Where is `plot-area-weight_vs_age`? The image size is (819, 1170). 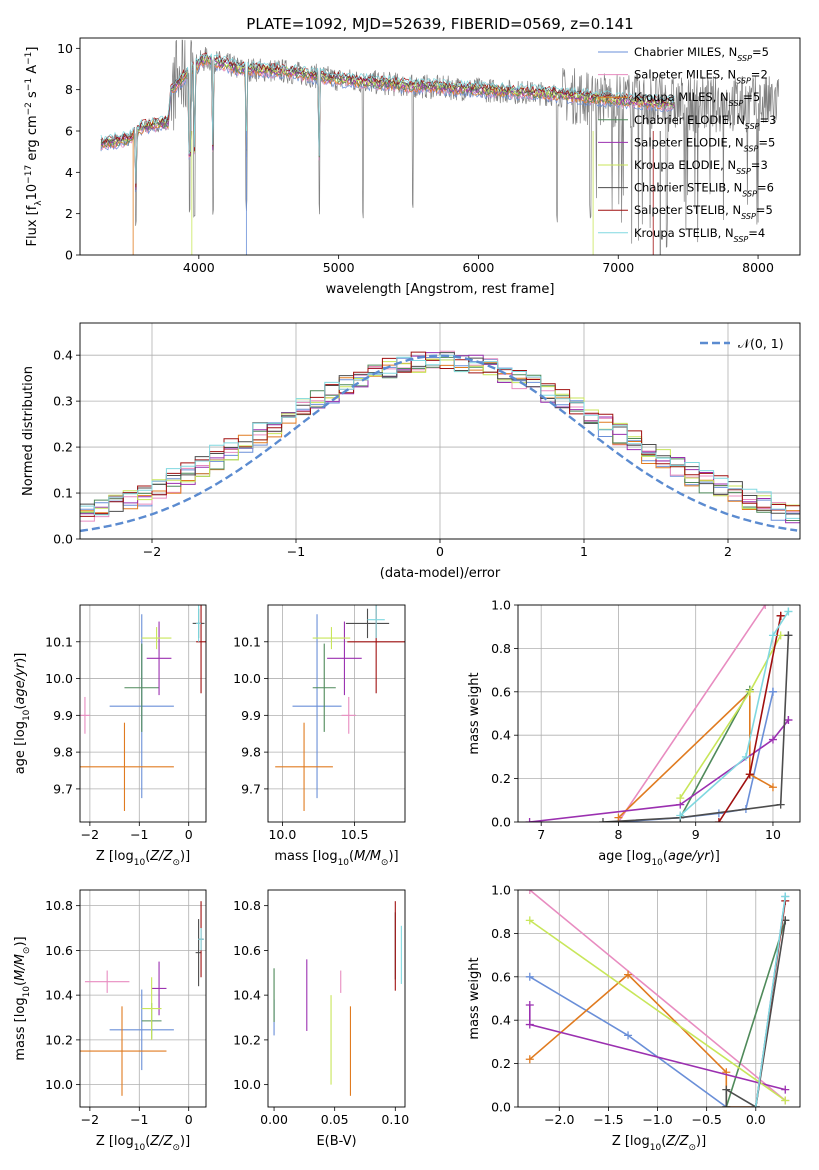 plot-area-weight_vs_age is located at coordinates (659, 713).